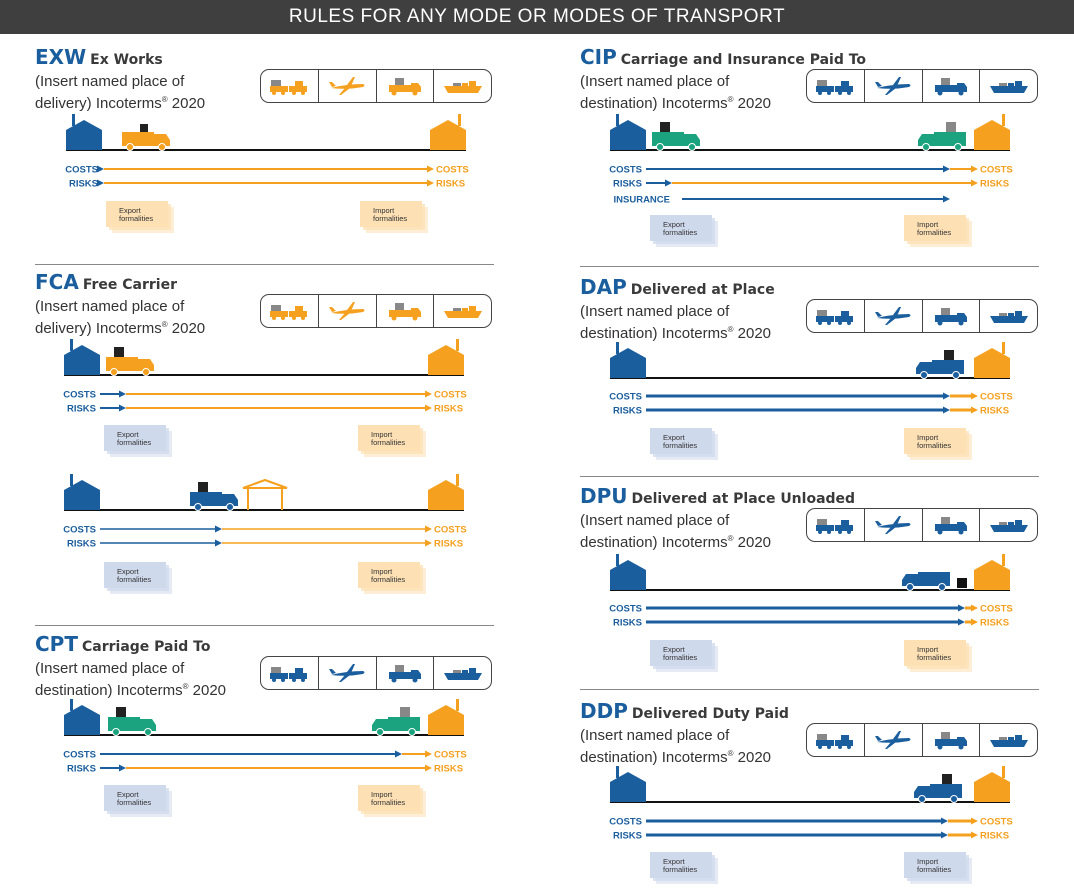  Describe the element at coordinates (604, 711) in the screenshot. I see `rule-code: DDP` at that location.